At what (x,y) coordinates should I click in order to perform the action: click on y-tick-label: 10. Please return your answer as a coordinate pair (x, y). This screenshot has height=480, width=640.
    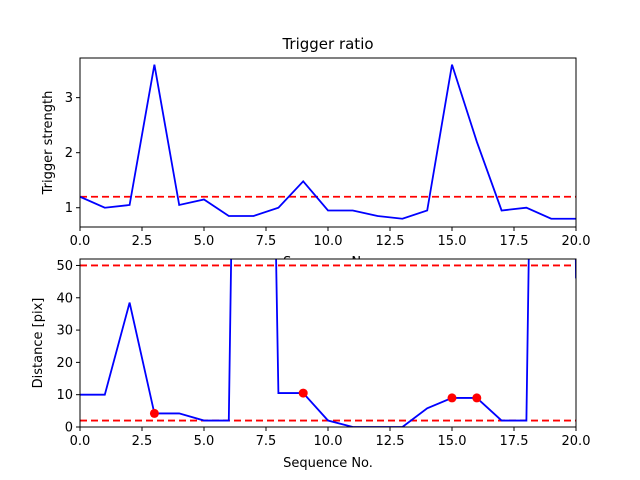
    Looking at the image, I should click on (64, 395).